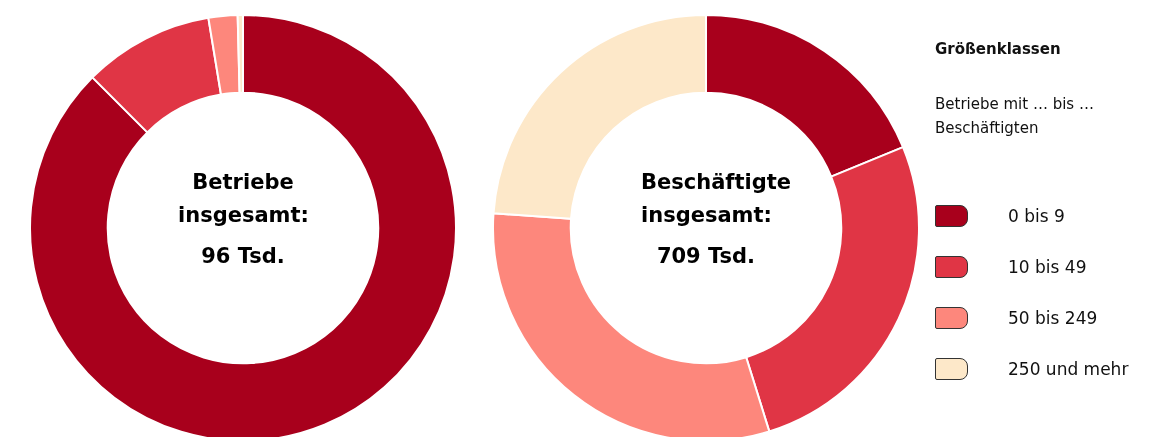 Image resolution: width=1173 pixels, height=437 pixels. What do you see at coordinates (1047, 266) in the screenshot?
I see `legend-label: 10 bis 49` at bounding box center [1047, 266].